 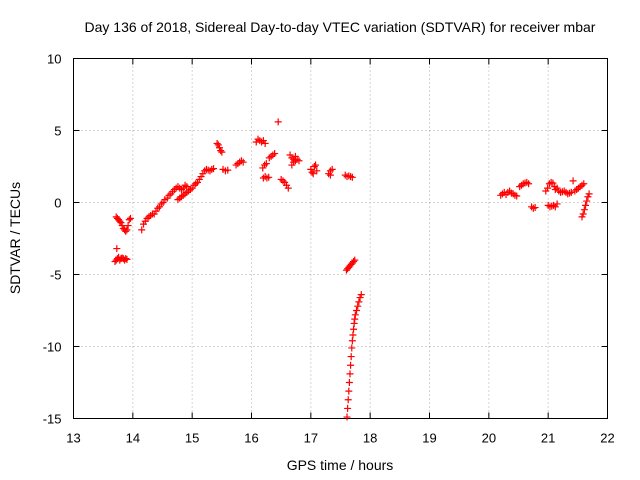 What do you see at coordinates (607, 438) in the screenshot?
I see `x-tick-label: 22` at bounding box center [607, 438].